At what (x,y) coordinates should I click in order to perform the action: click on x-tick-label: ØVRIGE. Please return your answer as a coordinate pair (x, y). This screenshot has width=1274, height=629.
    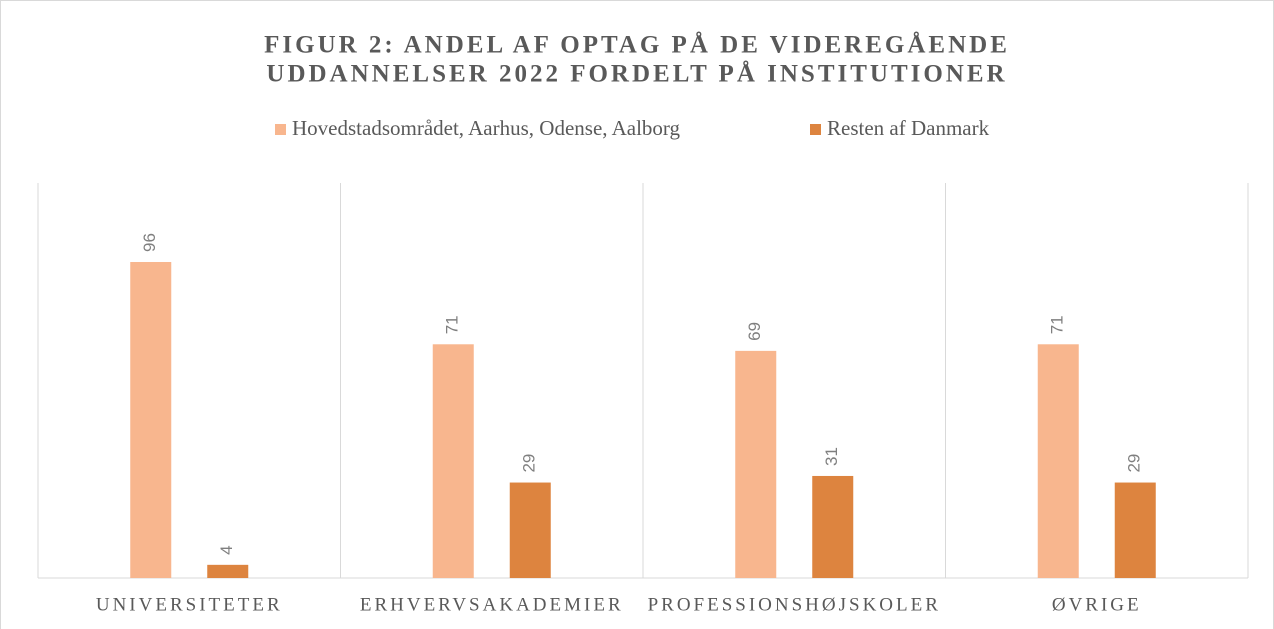
    Looking at the image, I should click on (1097, 604).